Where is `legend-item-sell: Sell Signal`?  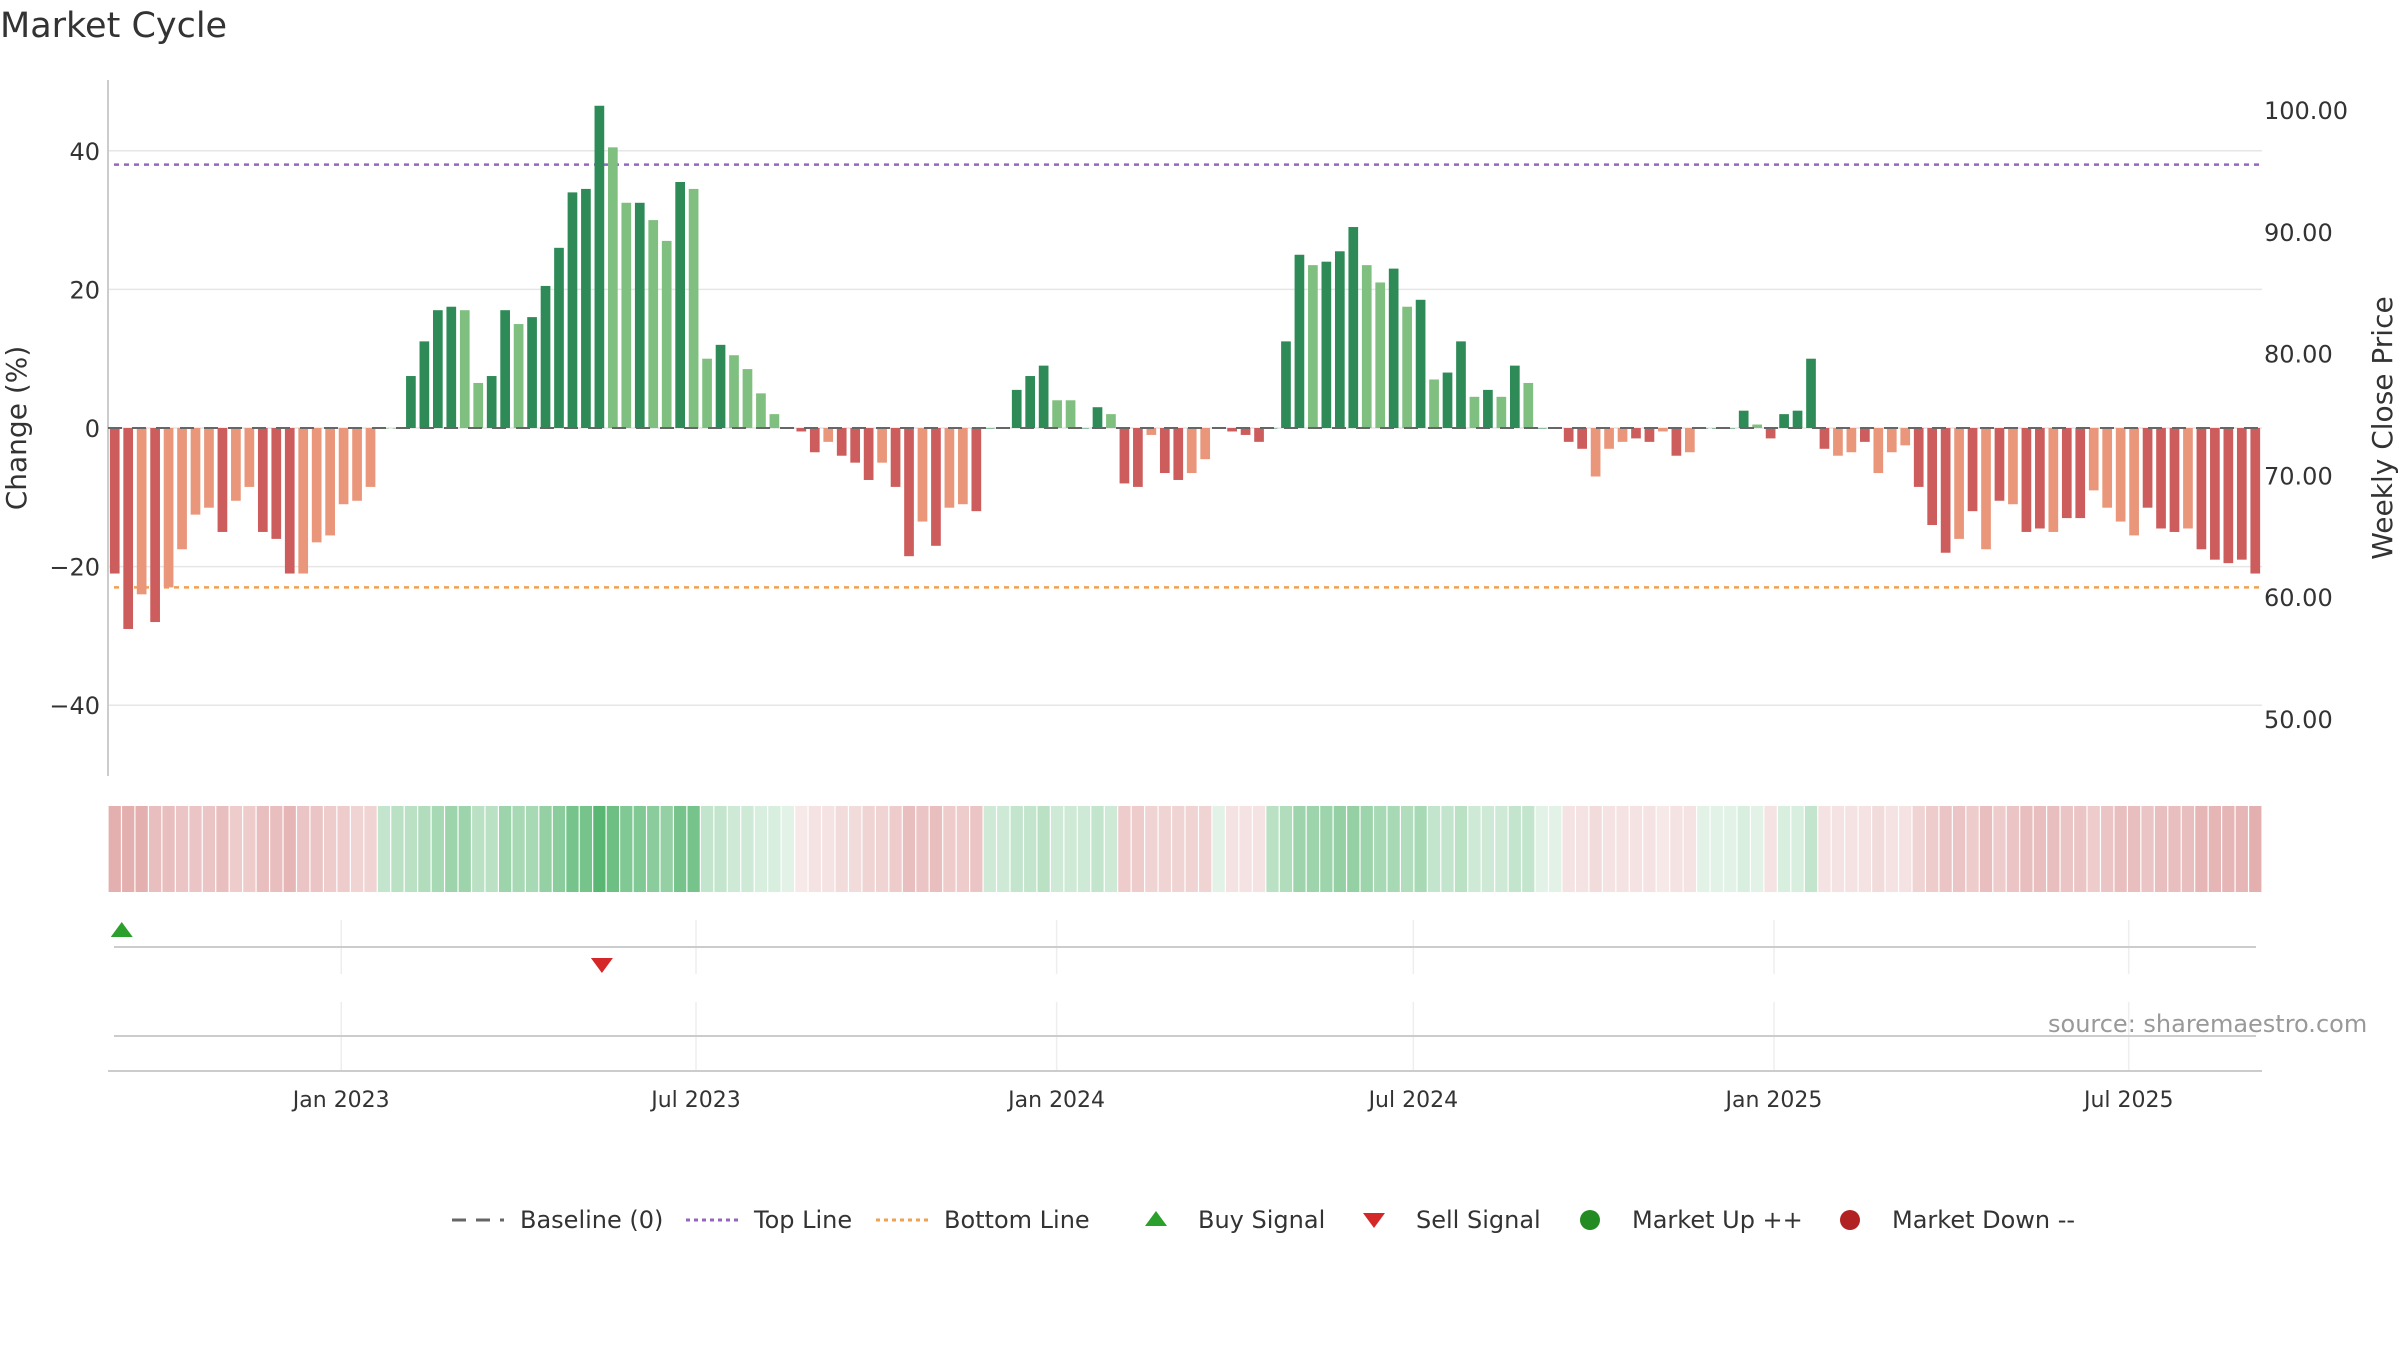
legend-item-sell: Sell Signal is located at coordinates (1443, 1220).